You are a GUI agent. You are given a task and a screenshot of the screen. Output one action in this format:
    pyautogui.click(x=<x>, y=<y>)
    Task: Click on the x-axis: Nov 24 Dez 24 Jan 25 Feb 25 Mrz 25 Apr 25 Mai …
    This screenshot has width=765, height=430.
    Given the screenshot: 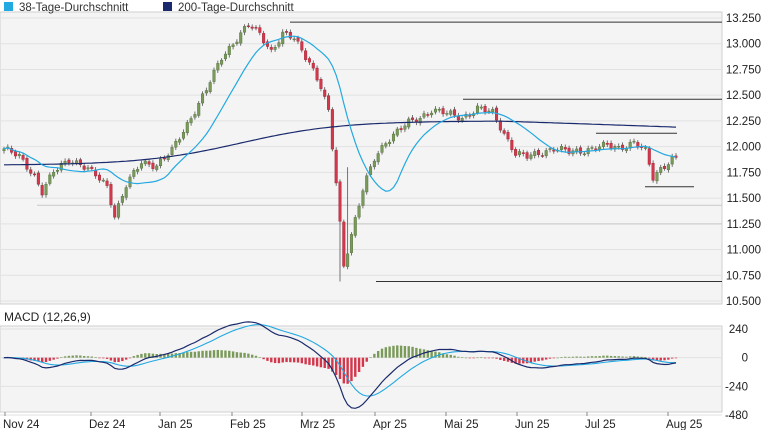 What is the action you would take?
    pyautogui.click(x=352, y=421)
    